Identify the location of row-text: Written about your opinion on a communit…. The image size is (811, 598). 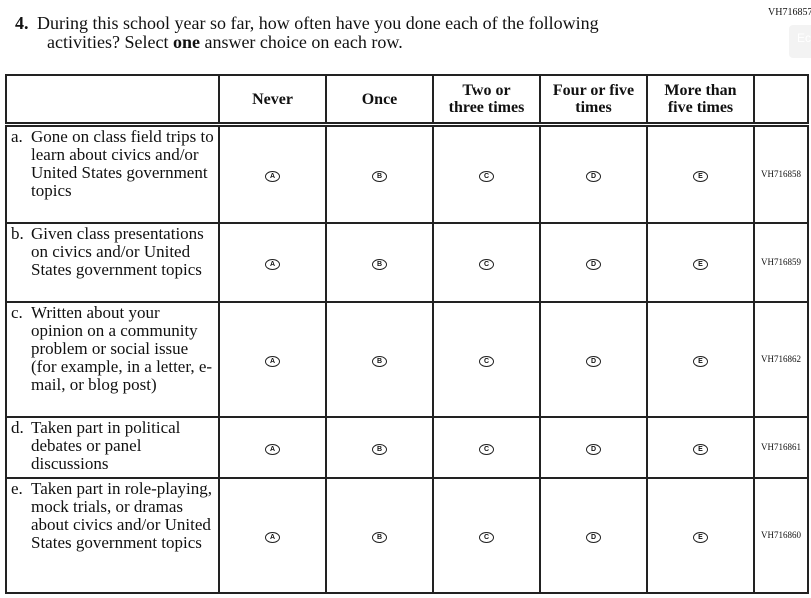
(122, 348).